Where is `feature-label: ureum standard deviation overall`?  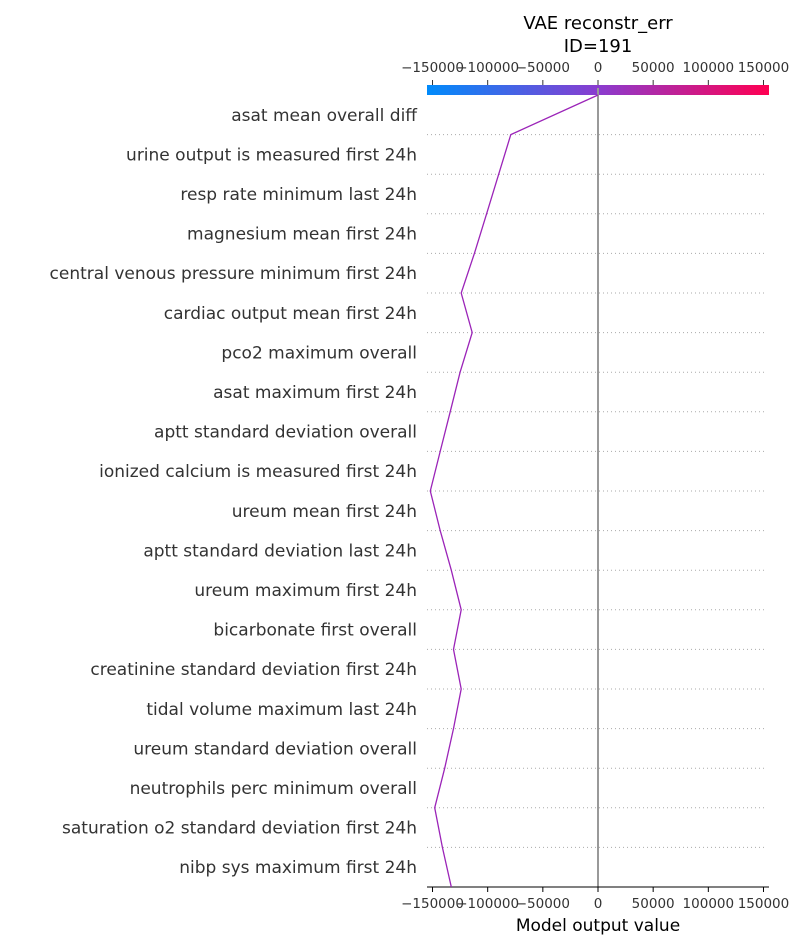
feature-label: ureum standard deviation overall is located at coordinates (275, 749).